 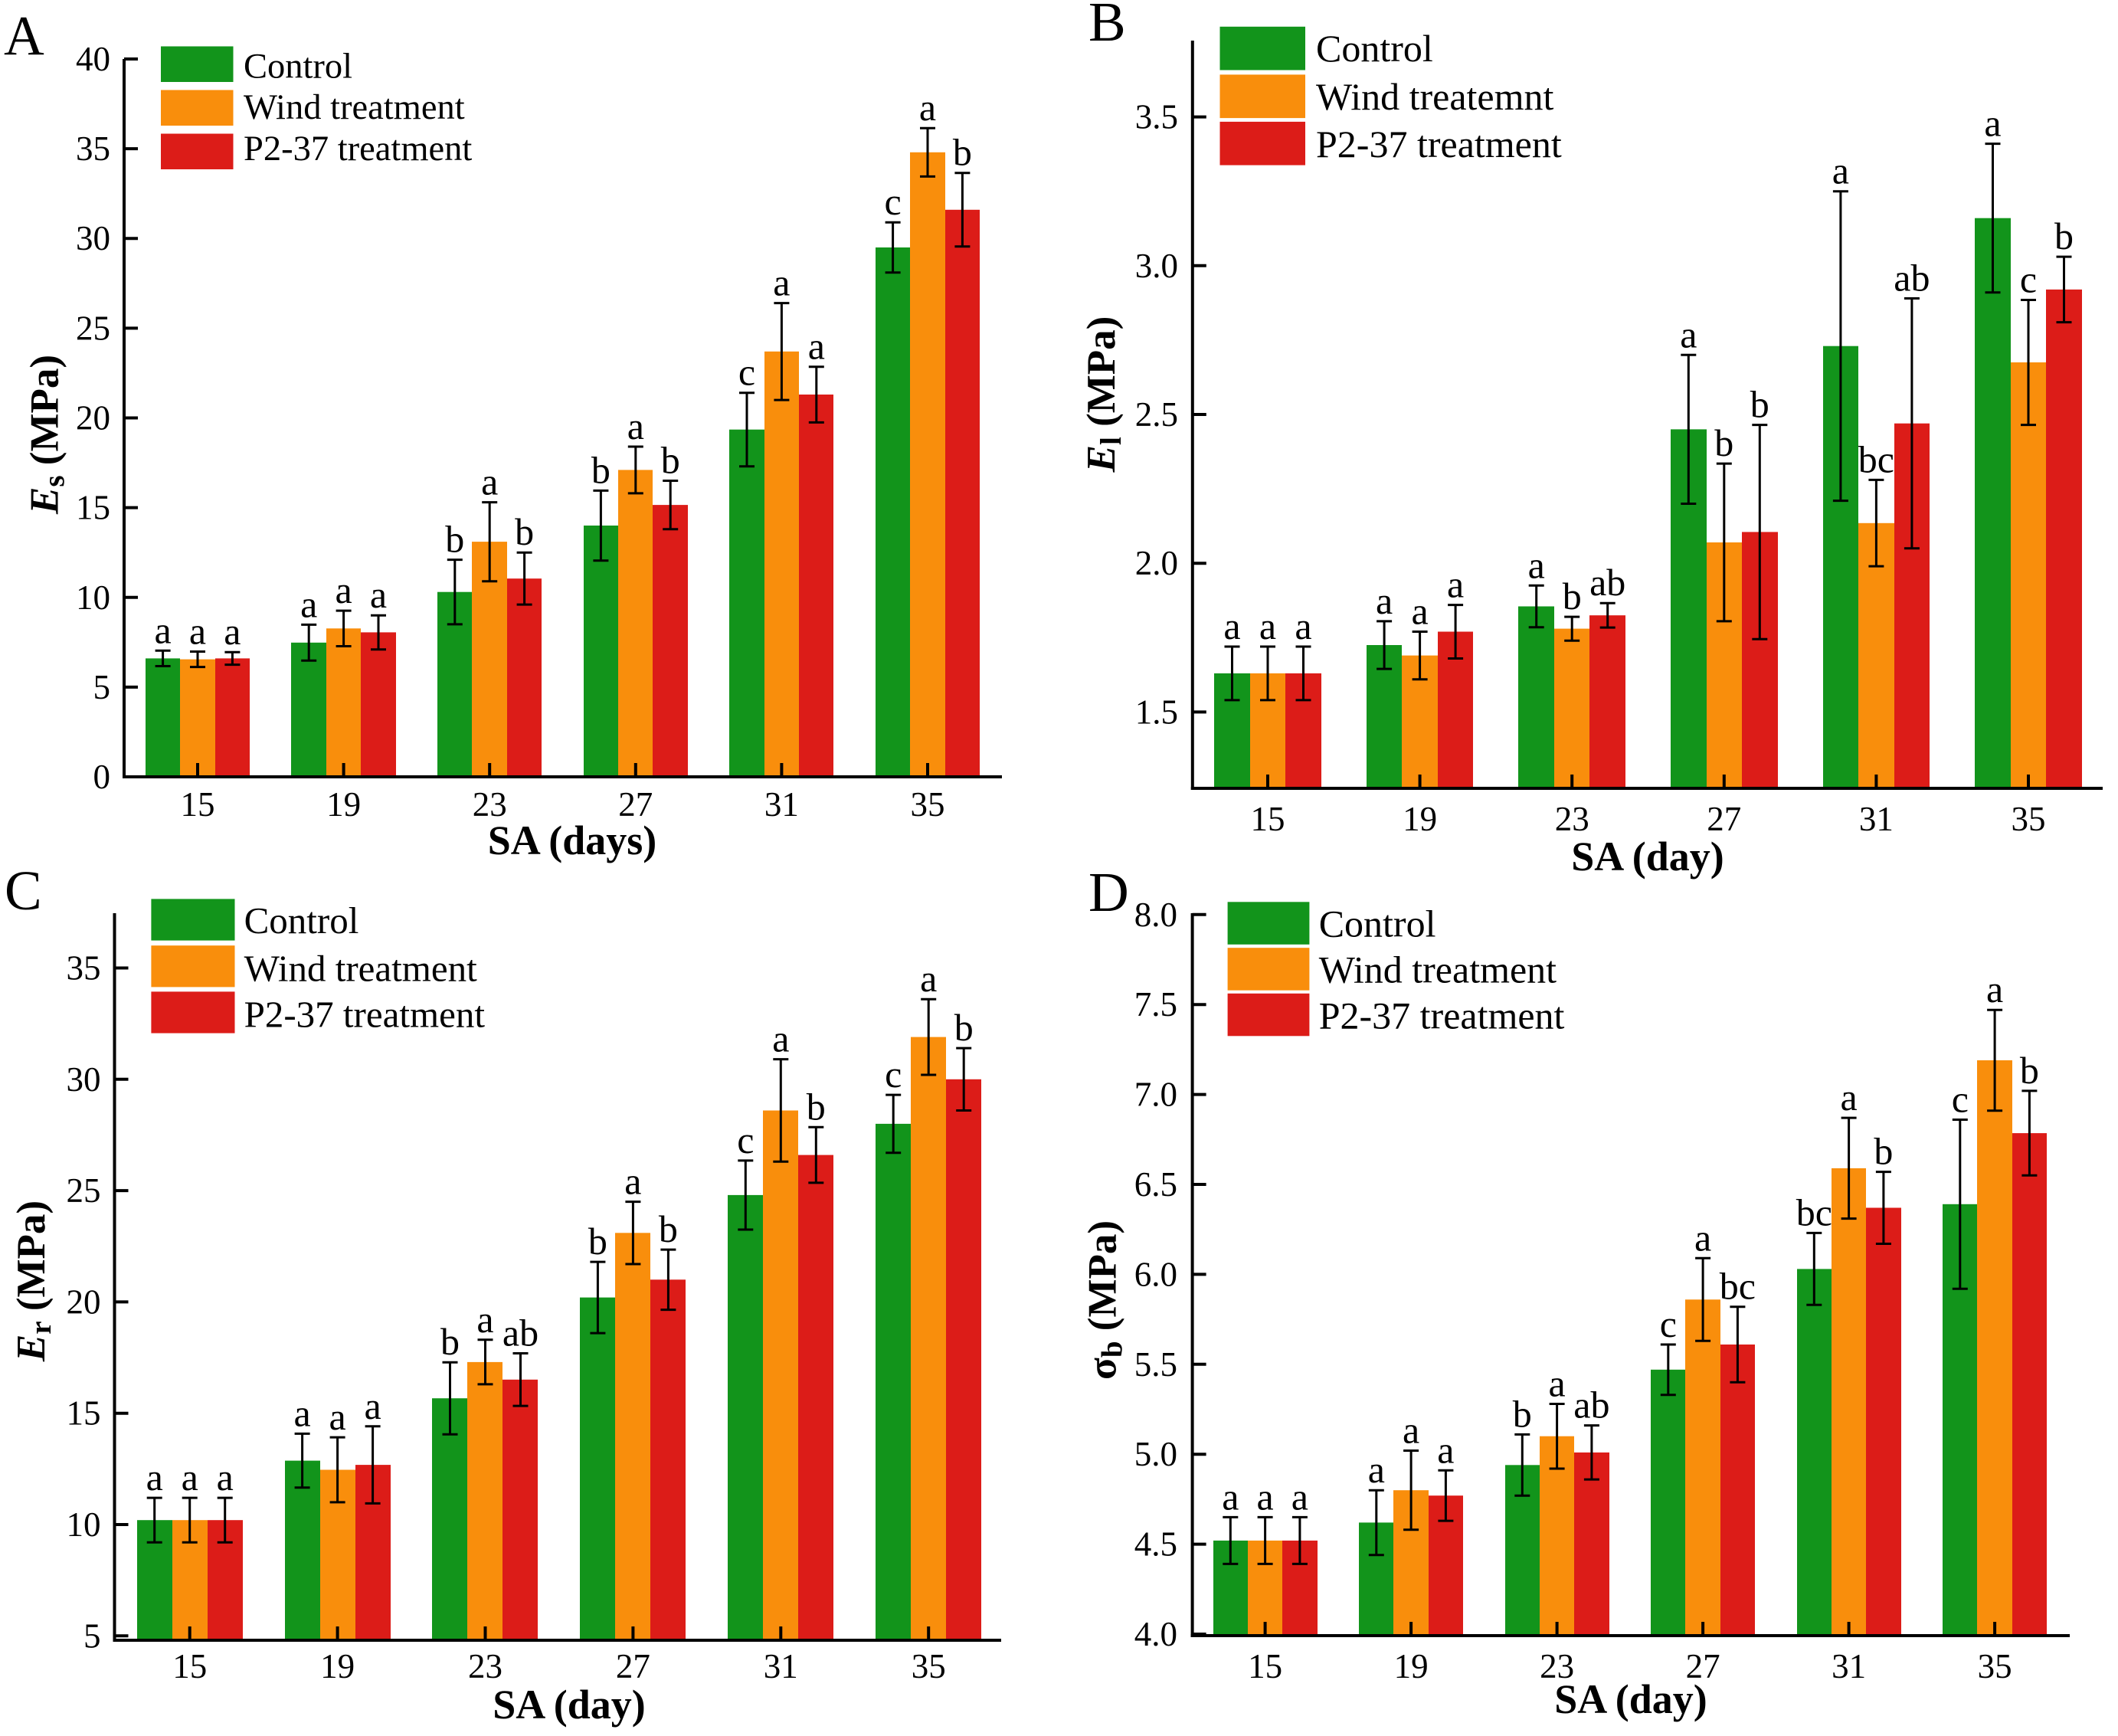 I want to click on svg-text: Es (MPa), so click(x=47, y=435).